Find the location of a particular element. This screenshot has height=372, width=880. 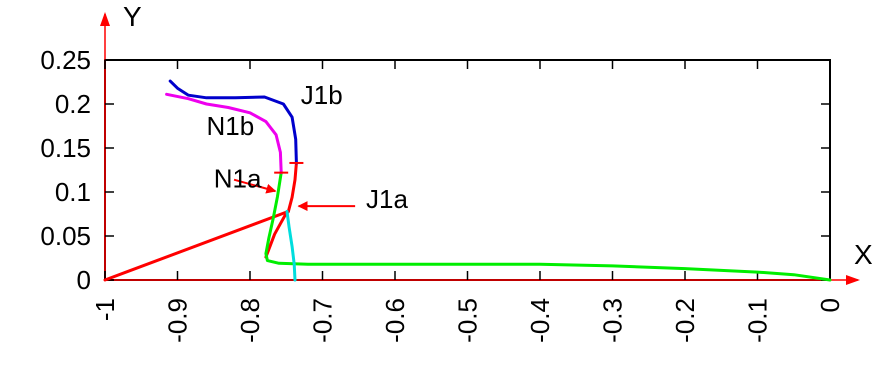

x-tick-label: 0 is located at coordinates (830, 305).